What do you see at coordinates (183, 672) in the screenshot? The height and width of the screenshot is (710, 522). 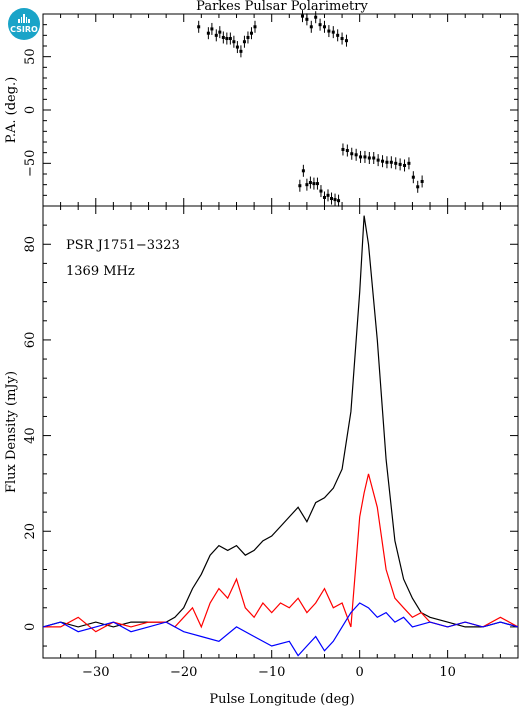 I see `x-tick-label: −20` at bounding box center [183, 672].